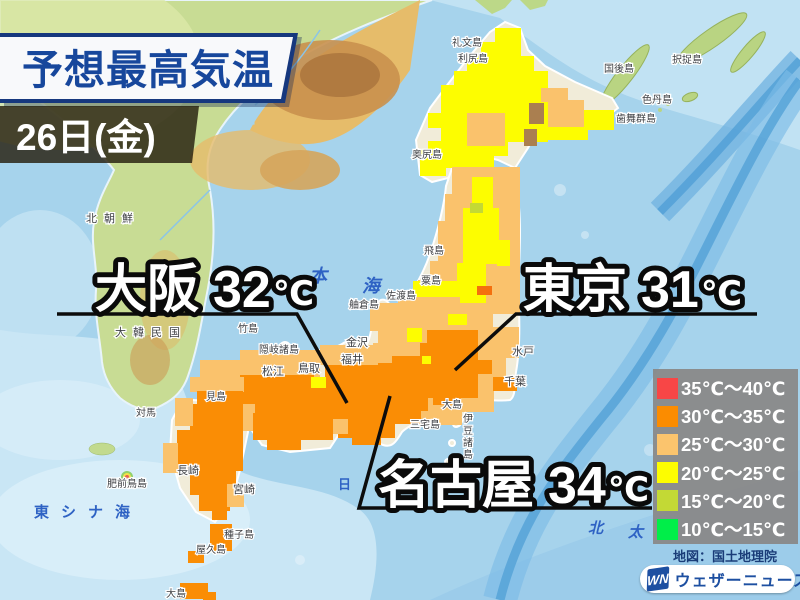 Image resolution: width=800 pixels, height=600 pixels. Describe the element at coordinates (86, 137) in the screenshot. I see `forecast-date: 26日(金)` at that location.